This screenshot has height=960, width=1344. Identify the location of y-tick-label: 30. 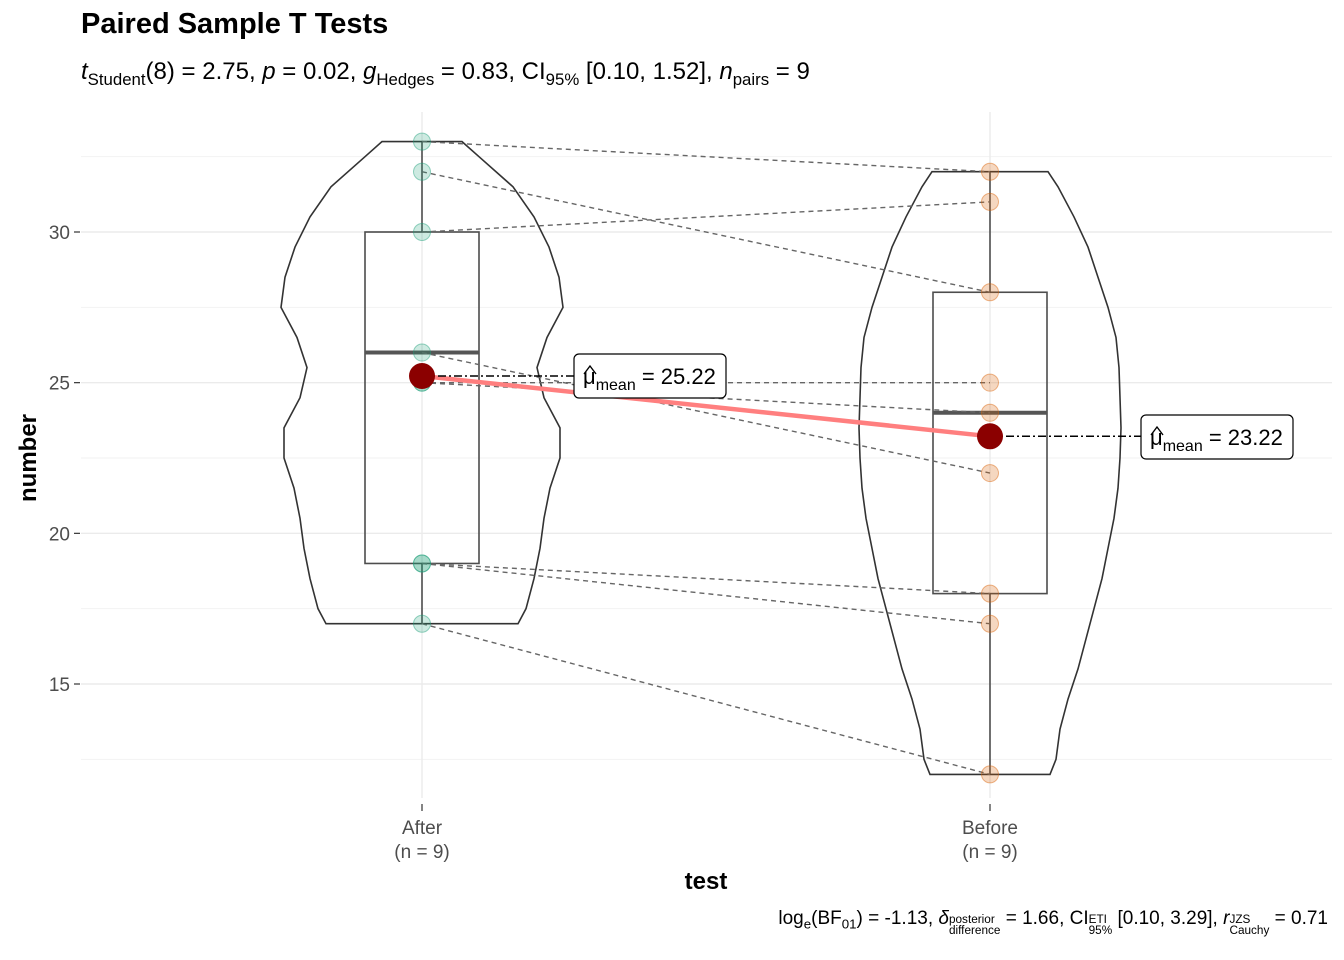
(59, 233).